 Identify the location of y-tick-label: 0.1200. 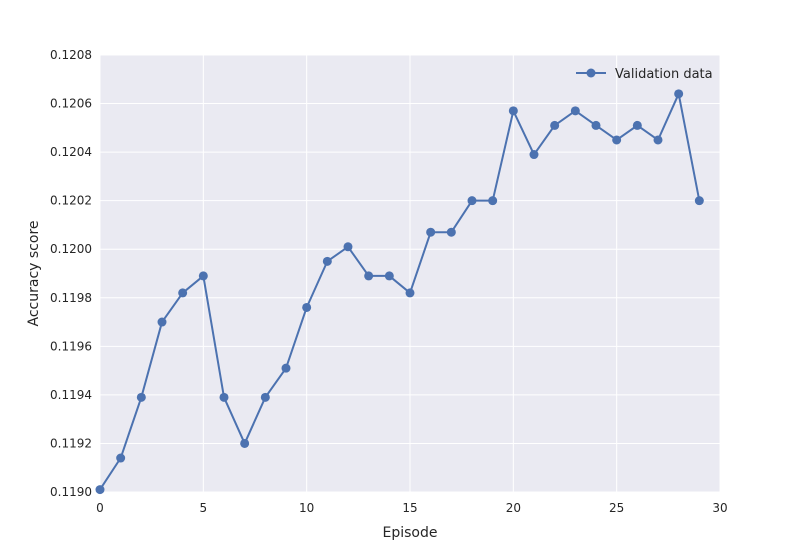
(71, 249).